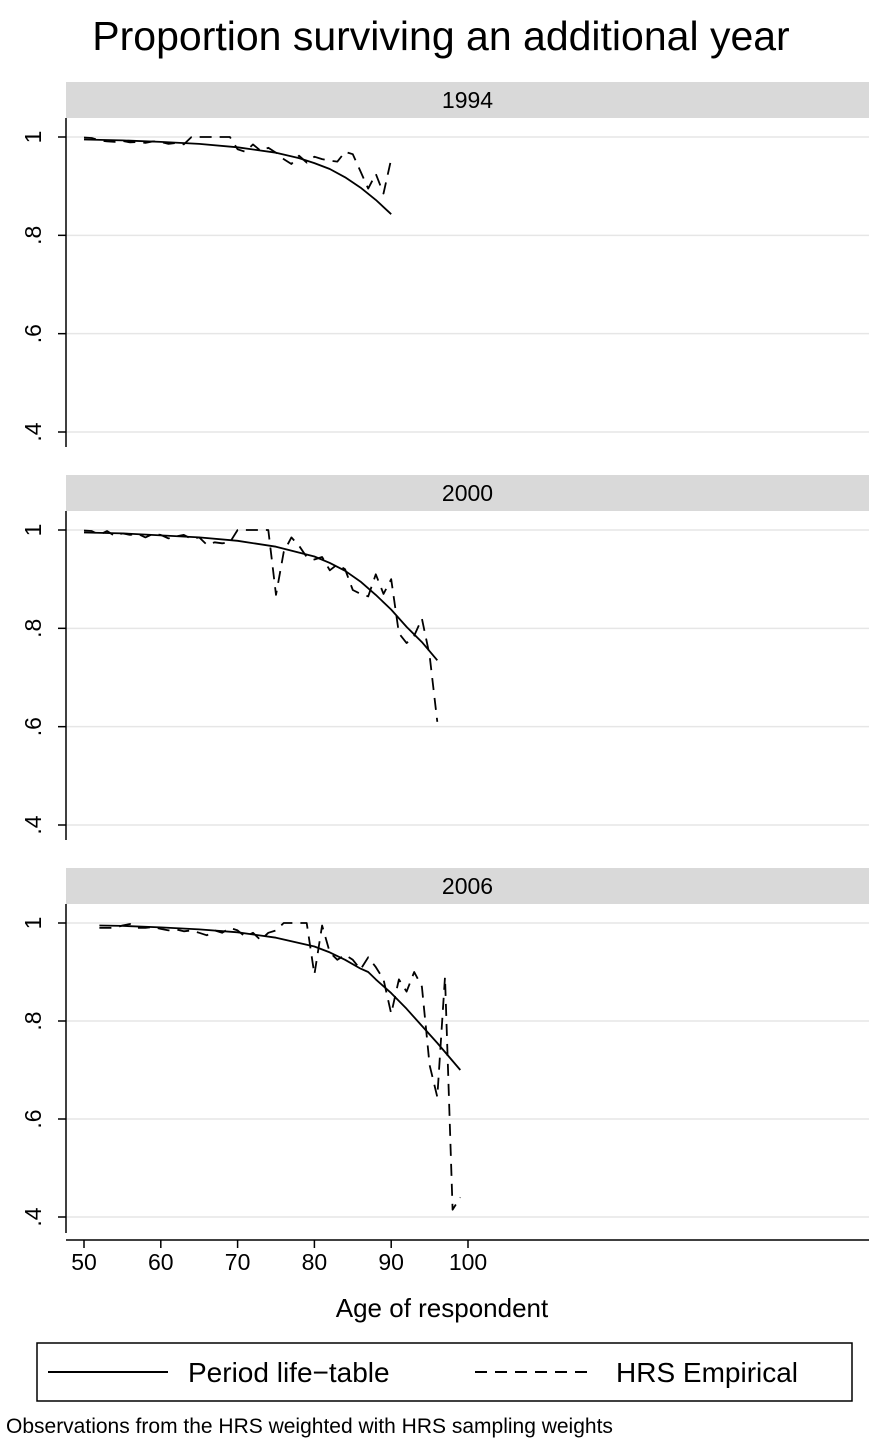 This screenshot has height=1443, width=878. I want to click on chart-title: Proportion surviving an additional year, so click(440, 36).